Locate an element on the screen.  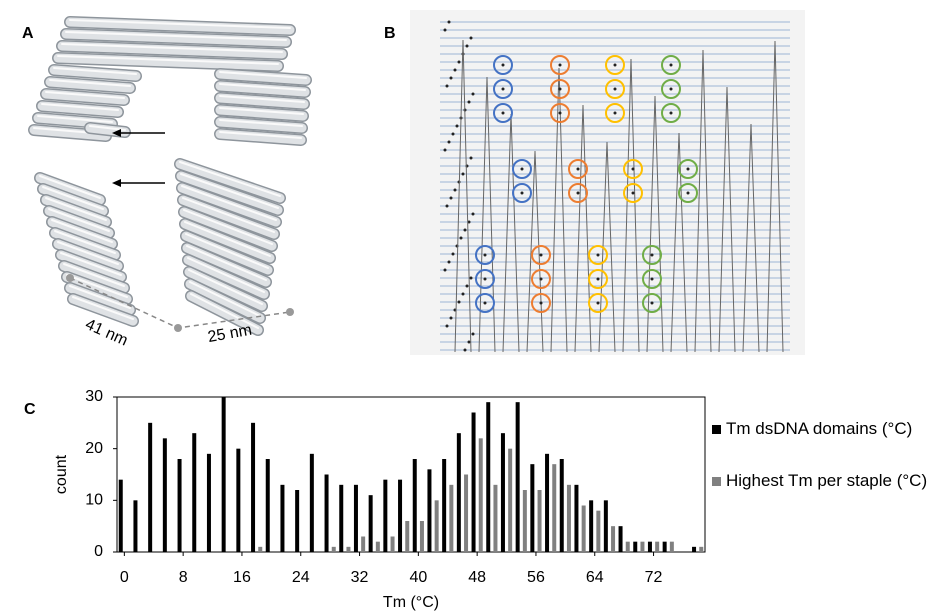
x-tick-label: 0 is located at coordinates (124, 577).